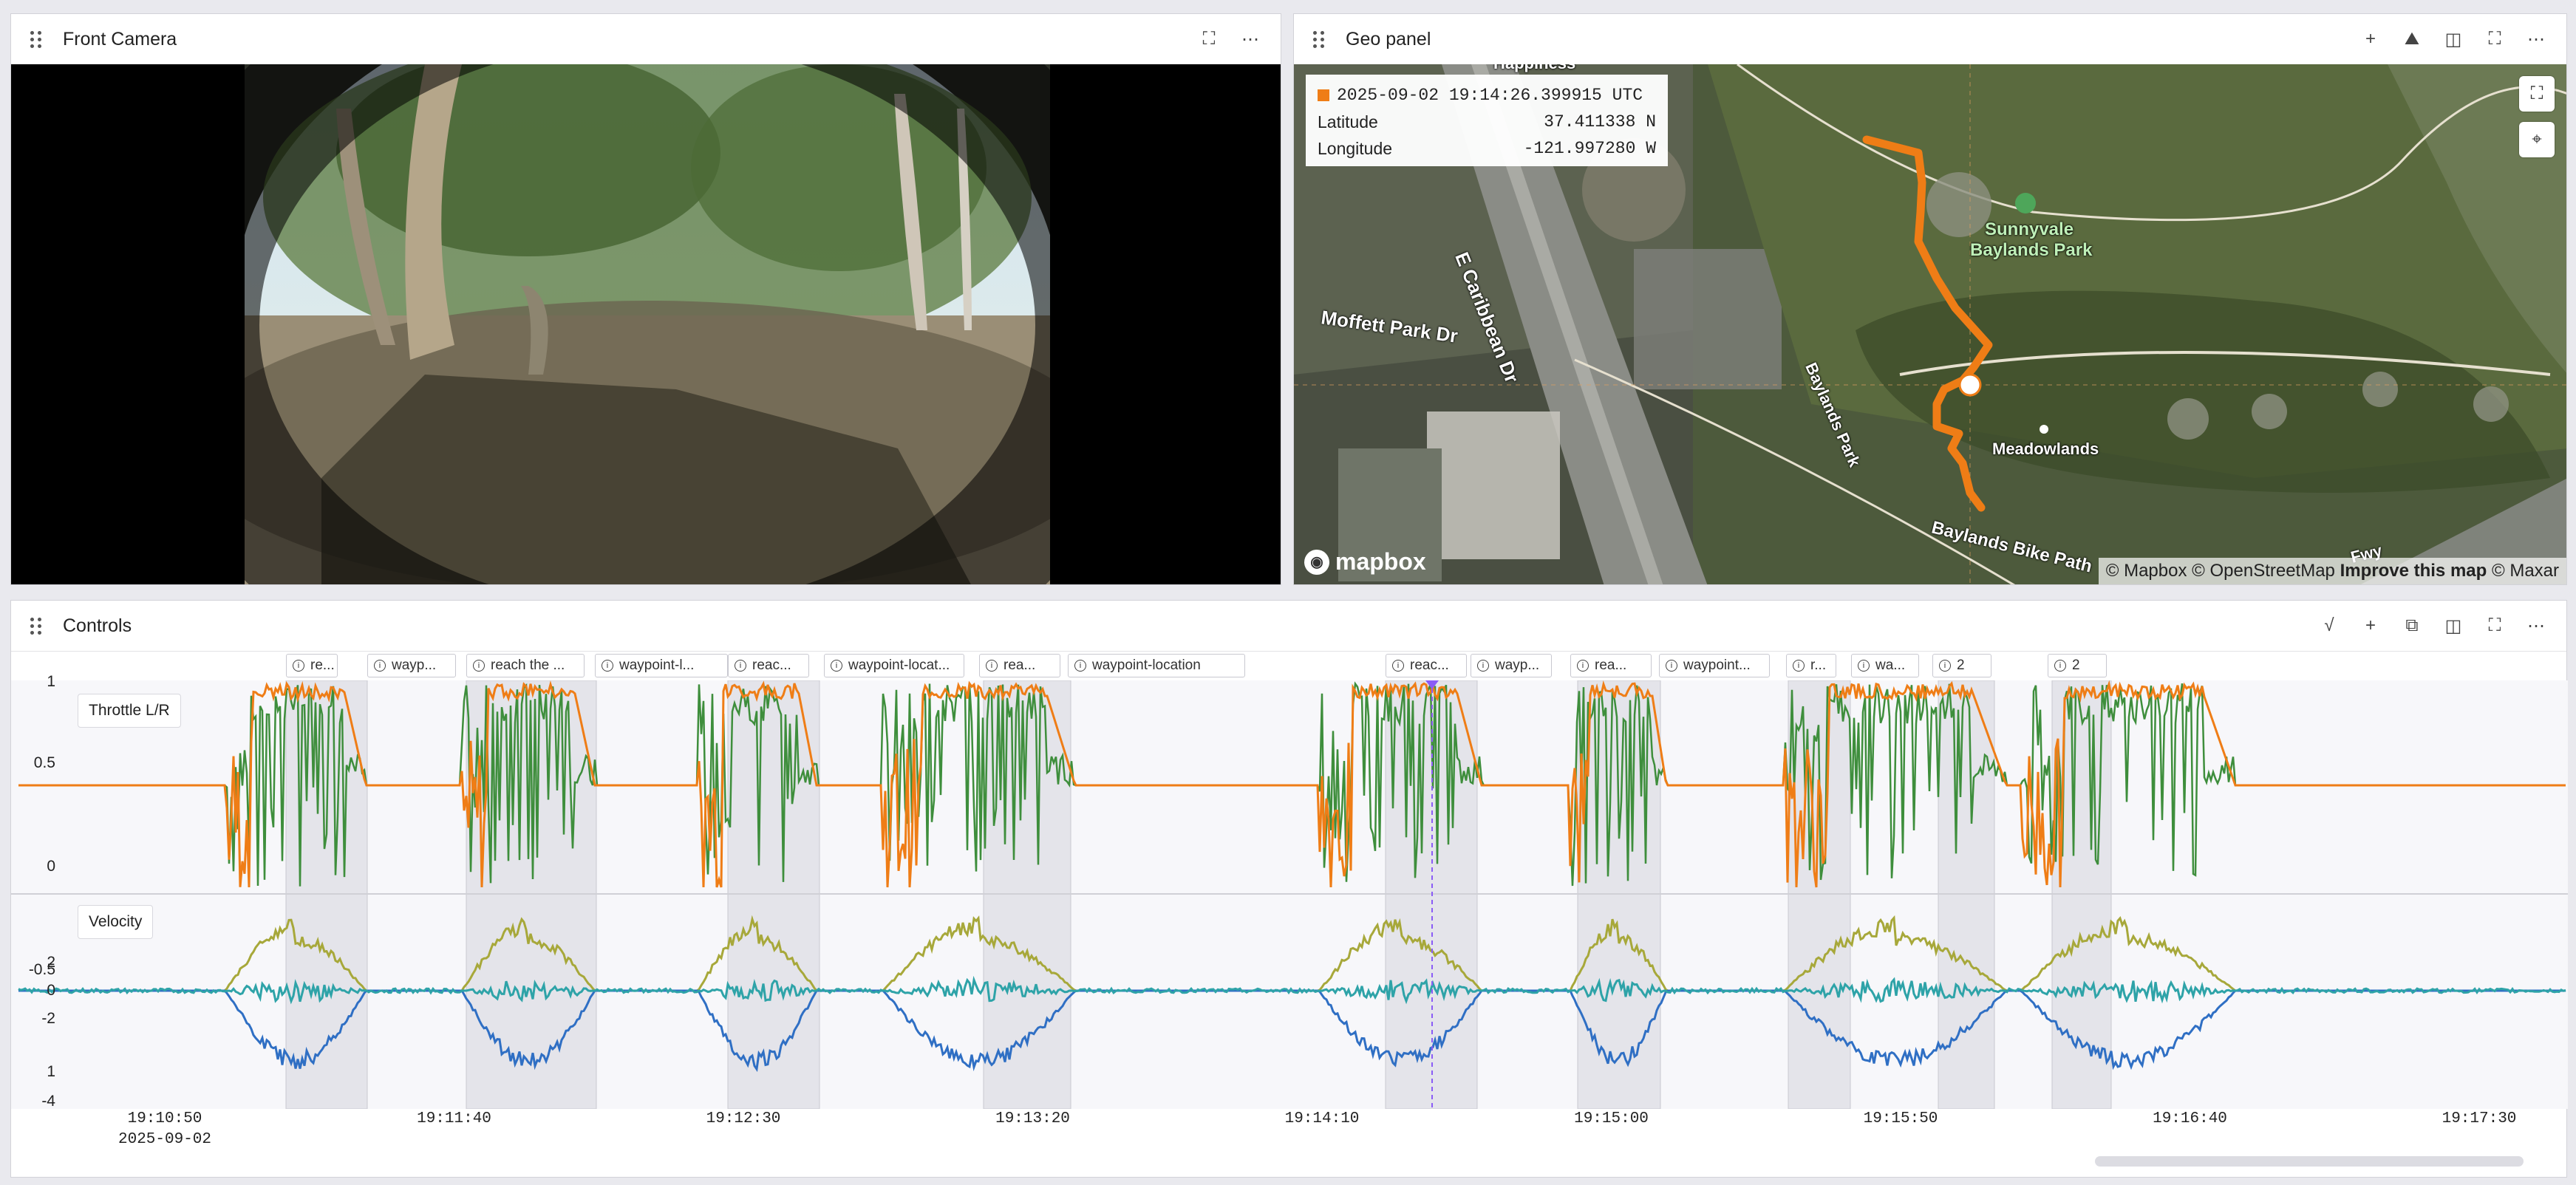  What do you see at coordinates (454, 1118) in the screenshot?
I see `x-tick-label: 19:11:40` at bounding box center [454, 1118].